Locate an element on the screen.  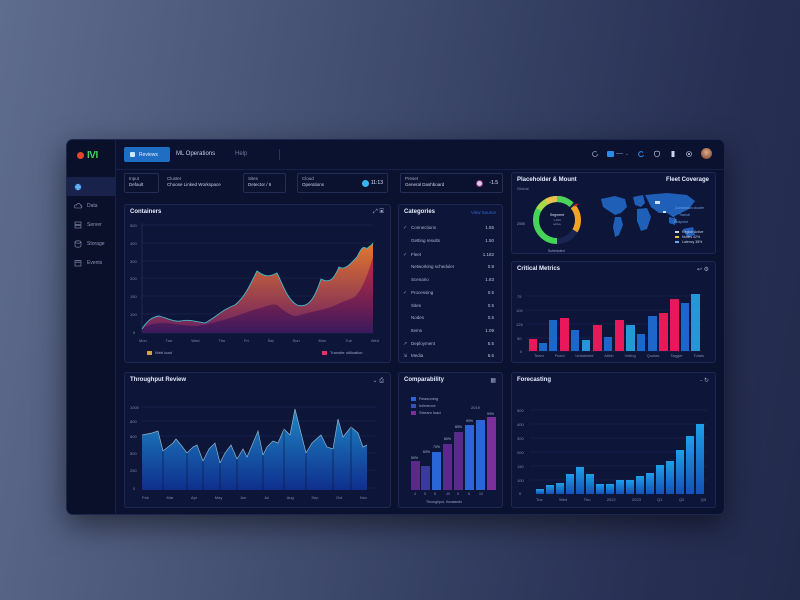
svg-text: 80% is located at coordinates (447, 439).